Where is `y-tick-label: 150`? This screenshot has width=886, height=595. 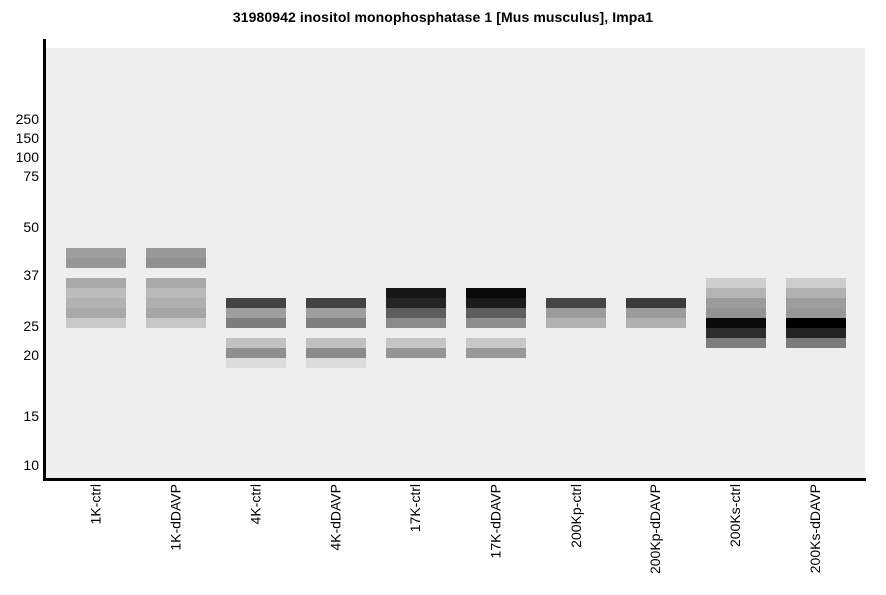
y-tick-label: 150 is located at coordinates (27, 138).